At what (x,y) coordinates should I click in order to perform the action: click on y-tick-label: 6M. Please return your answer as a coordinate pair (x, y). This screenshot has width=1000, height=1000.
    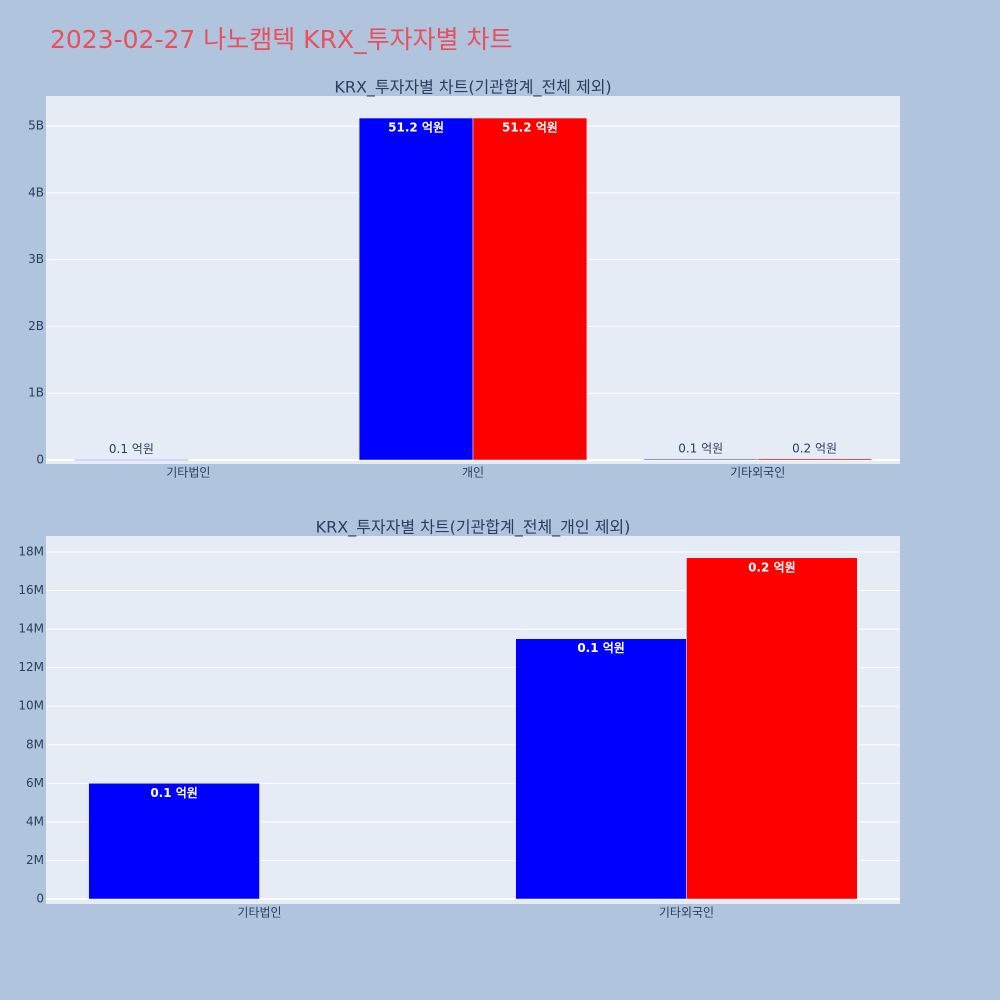
    Looking at the image, I should click on (35, 783).